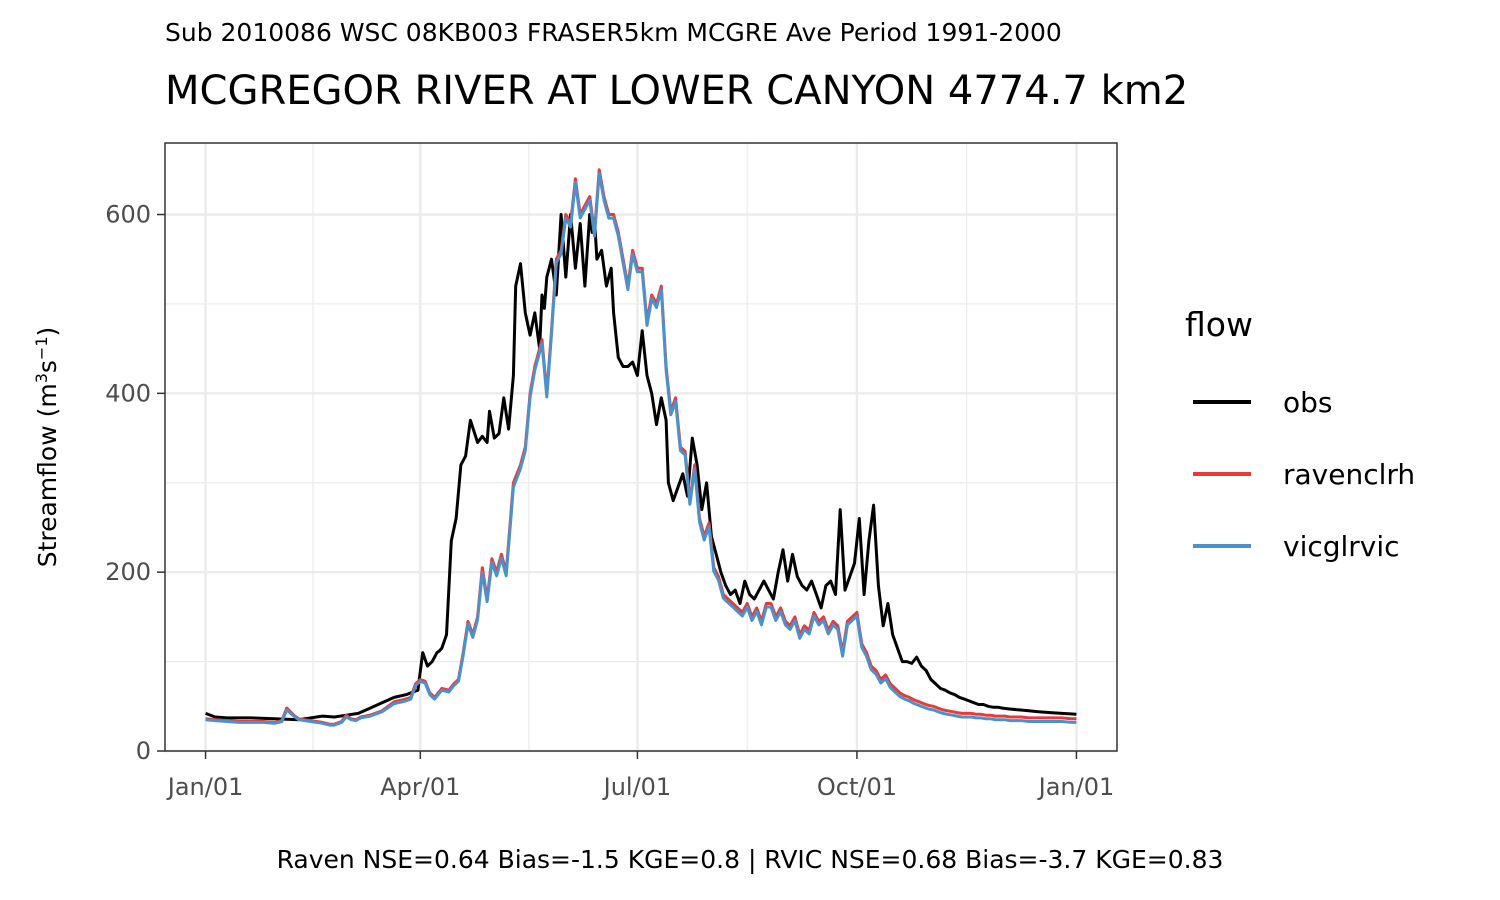 The image size is (1500, 900). Describe the element at coordinates (420, 787) in the screenshot. I see `x-tick-label: Apr/01` at that location.